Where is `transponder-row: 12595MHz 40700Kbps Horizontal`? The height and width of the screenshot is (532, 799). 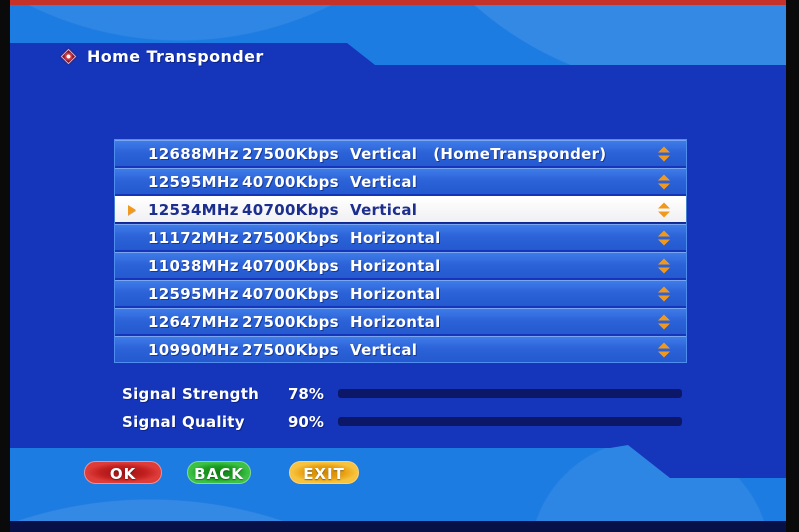
transponder-row: 12595MHz 40700Kbps Horizontal is located at coordinates (400, 293).